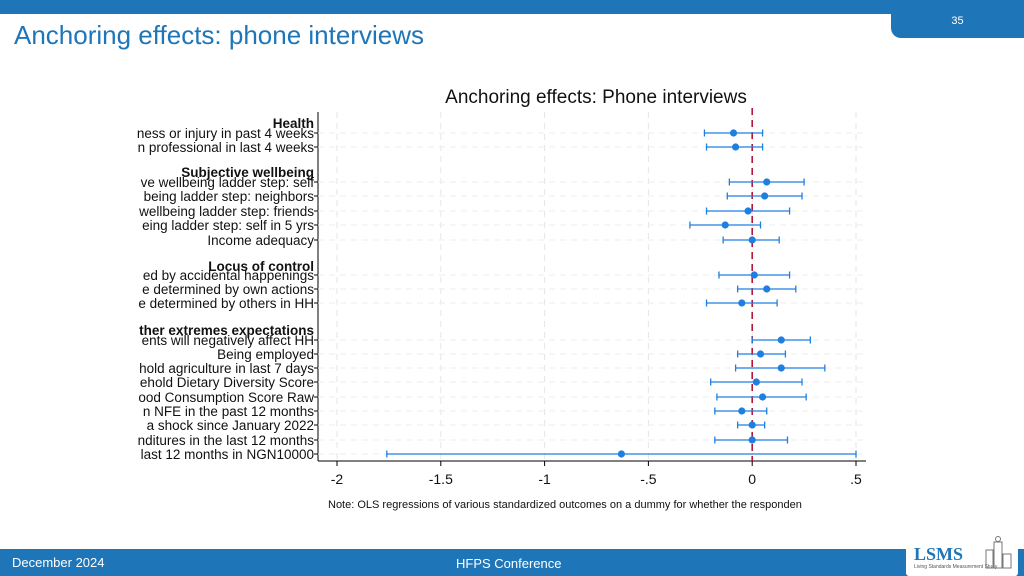 Image resolution: width=1024 pixels, height=576 pixels. Describe the element at coordinates (58, 562) in the screenshot. I see `footer-date: December 2024` at that location.